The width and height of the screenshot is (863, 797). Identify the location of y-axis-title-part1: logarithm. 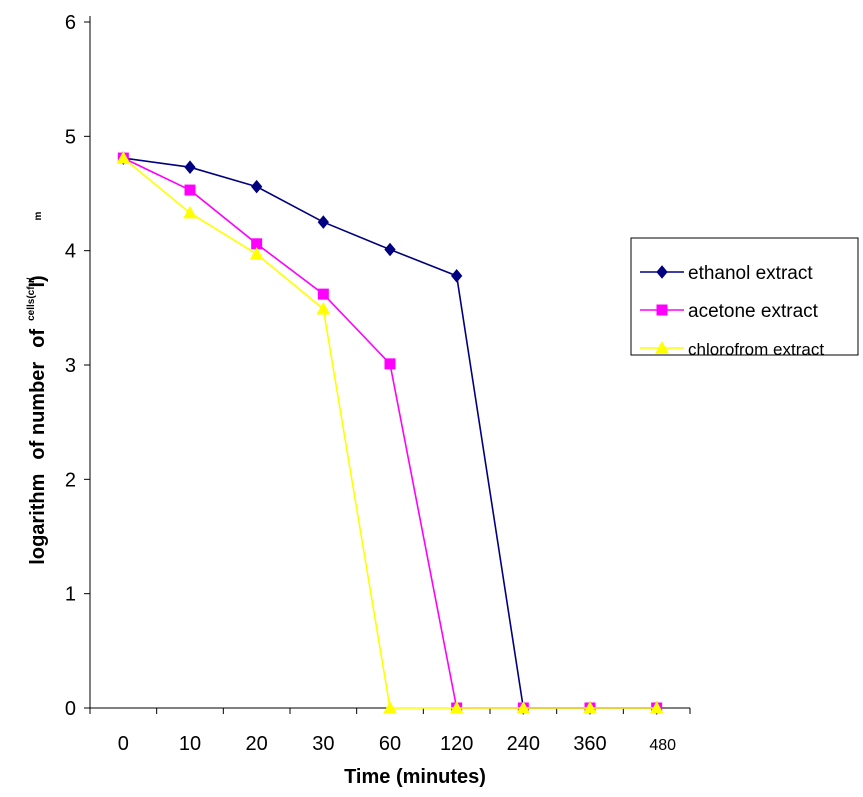
(38, 519).